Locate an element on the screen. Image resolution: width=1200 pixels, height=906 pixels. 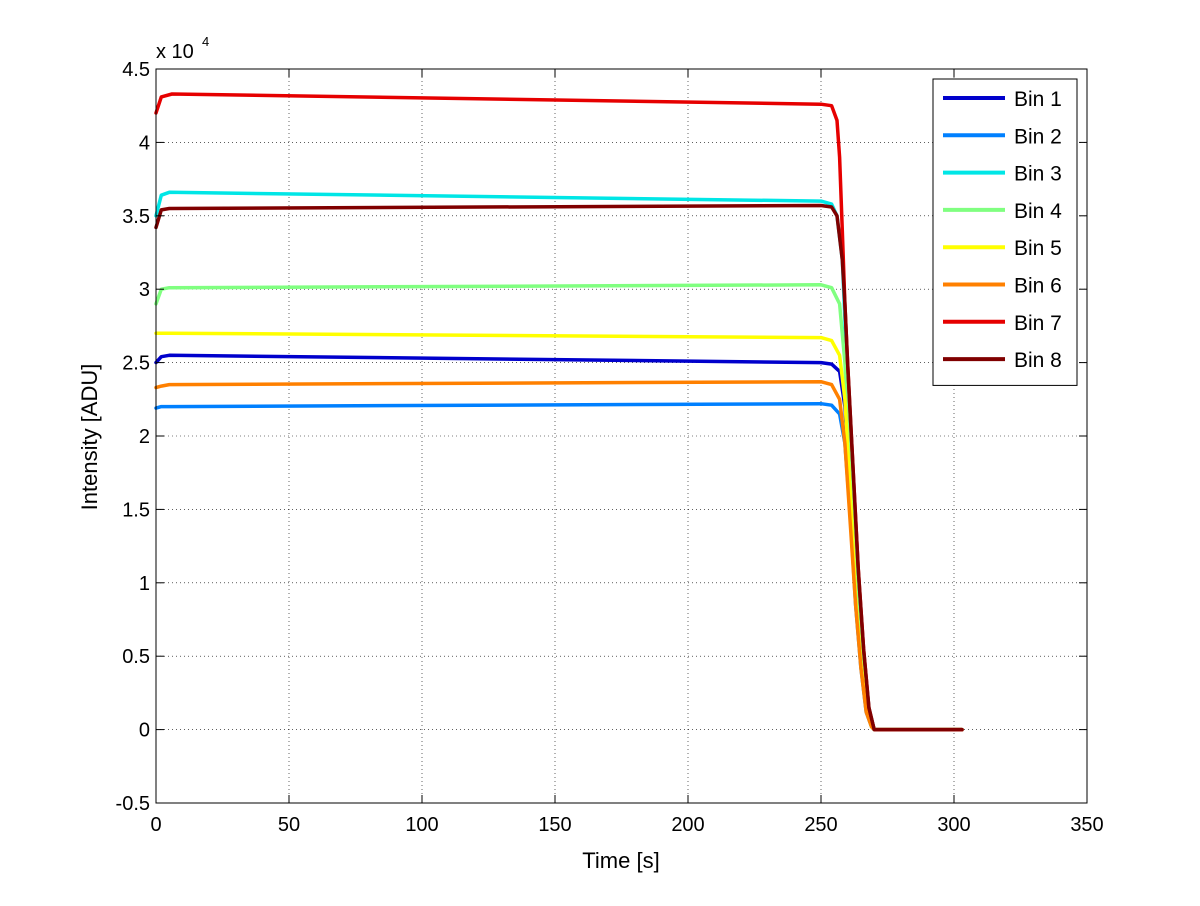
legend-label-bin-3: Bin 3 is located at coordinates (1038, 174).